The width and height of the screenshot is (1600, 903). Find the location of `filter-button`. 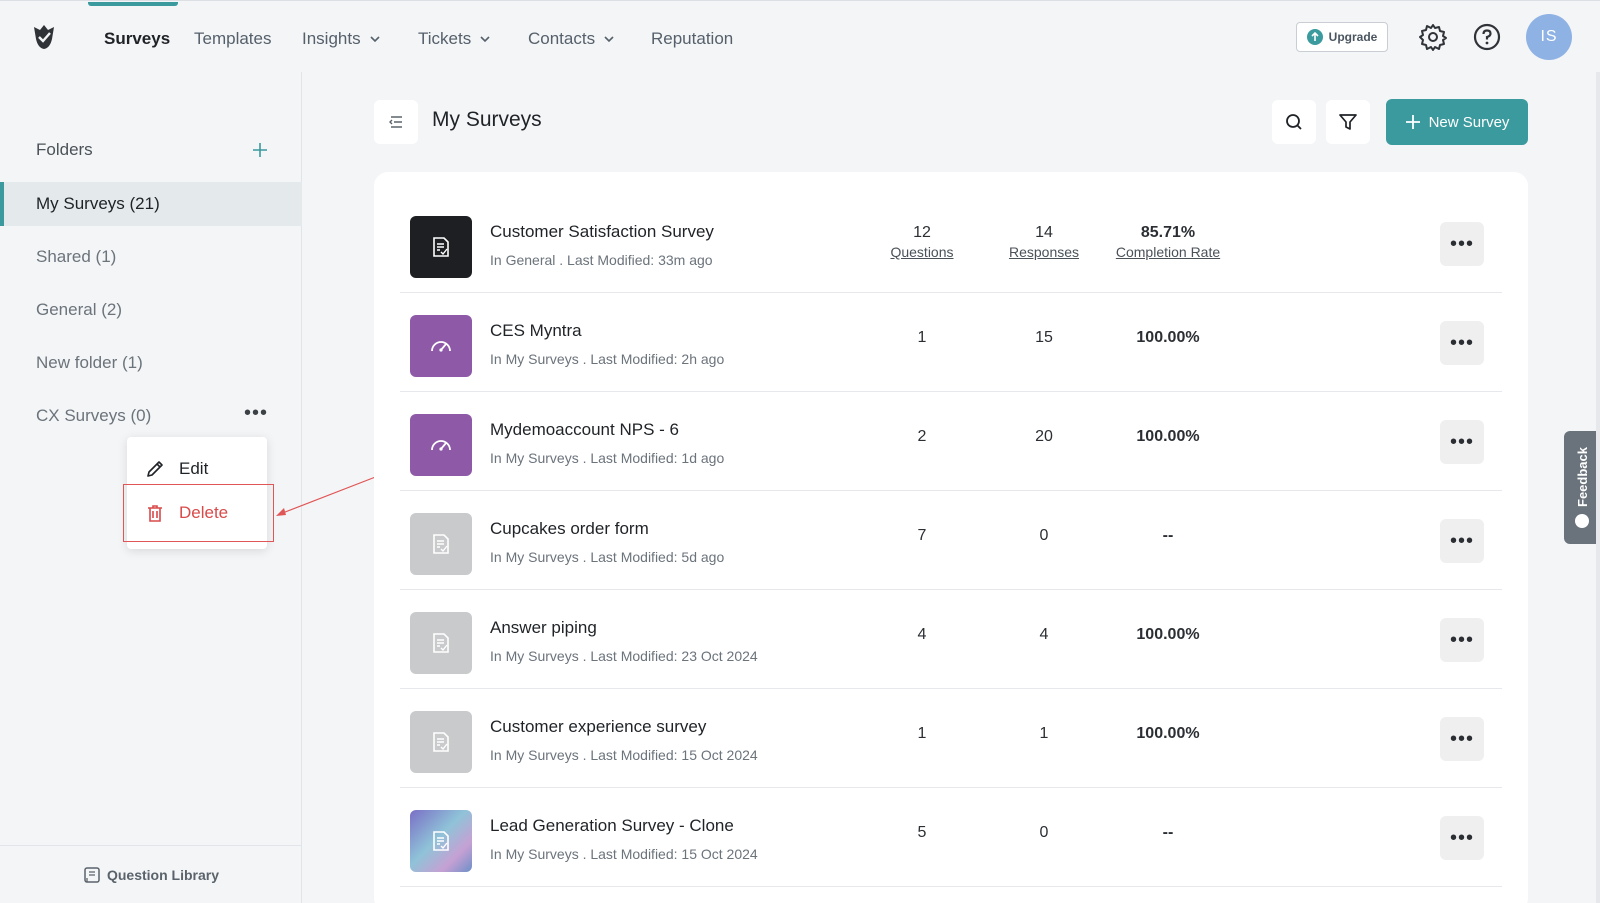

filter-button is located at coordinates (1348, 122).